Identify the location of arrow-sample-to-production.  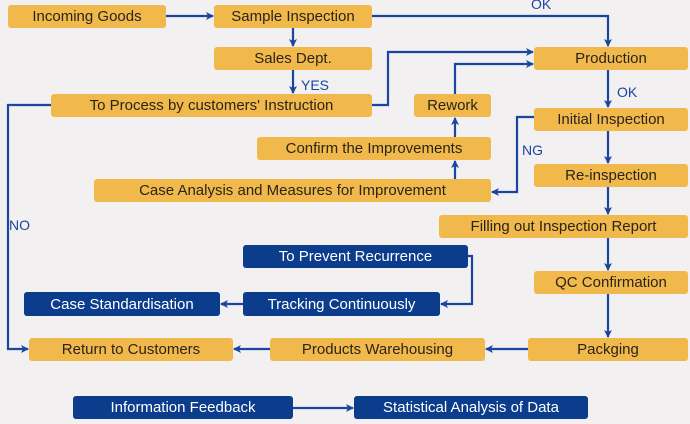
(492, 30).